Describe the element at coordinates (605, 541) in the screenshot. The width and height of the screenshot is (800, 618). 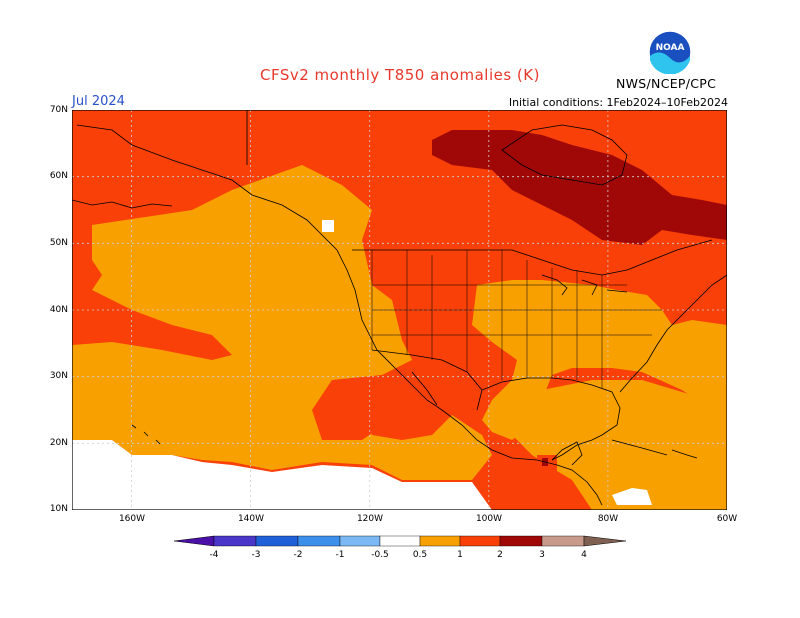
I see `legend-arrow-right` at that location.